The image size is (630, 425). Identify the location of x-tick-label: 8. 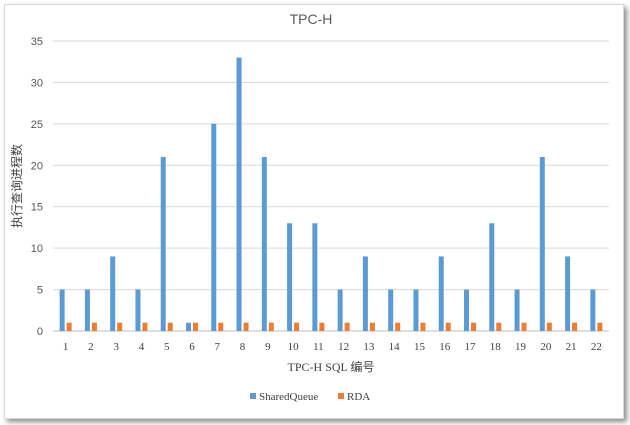
(243, 347).